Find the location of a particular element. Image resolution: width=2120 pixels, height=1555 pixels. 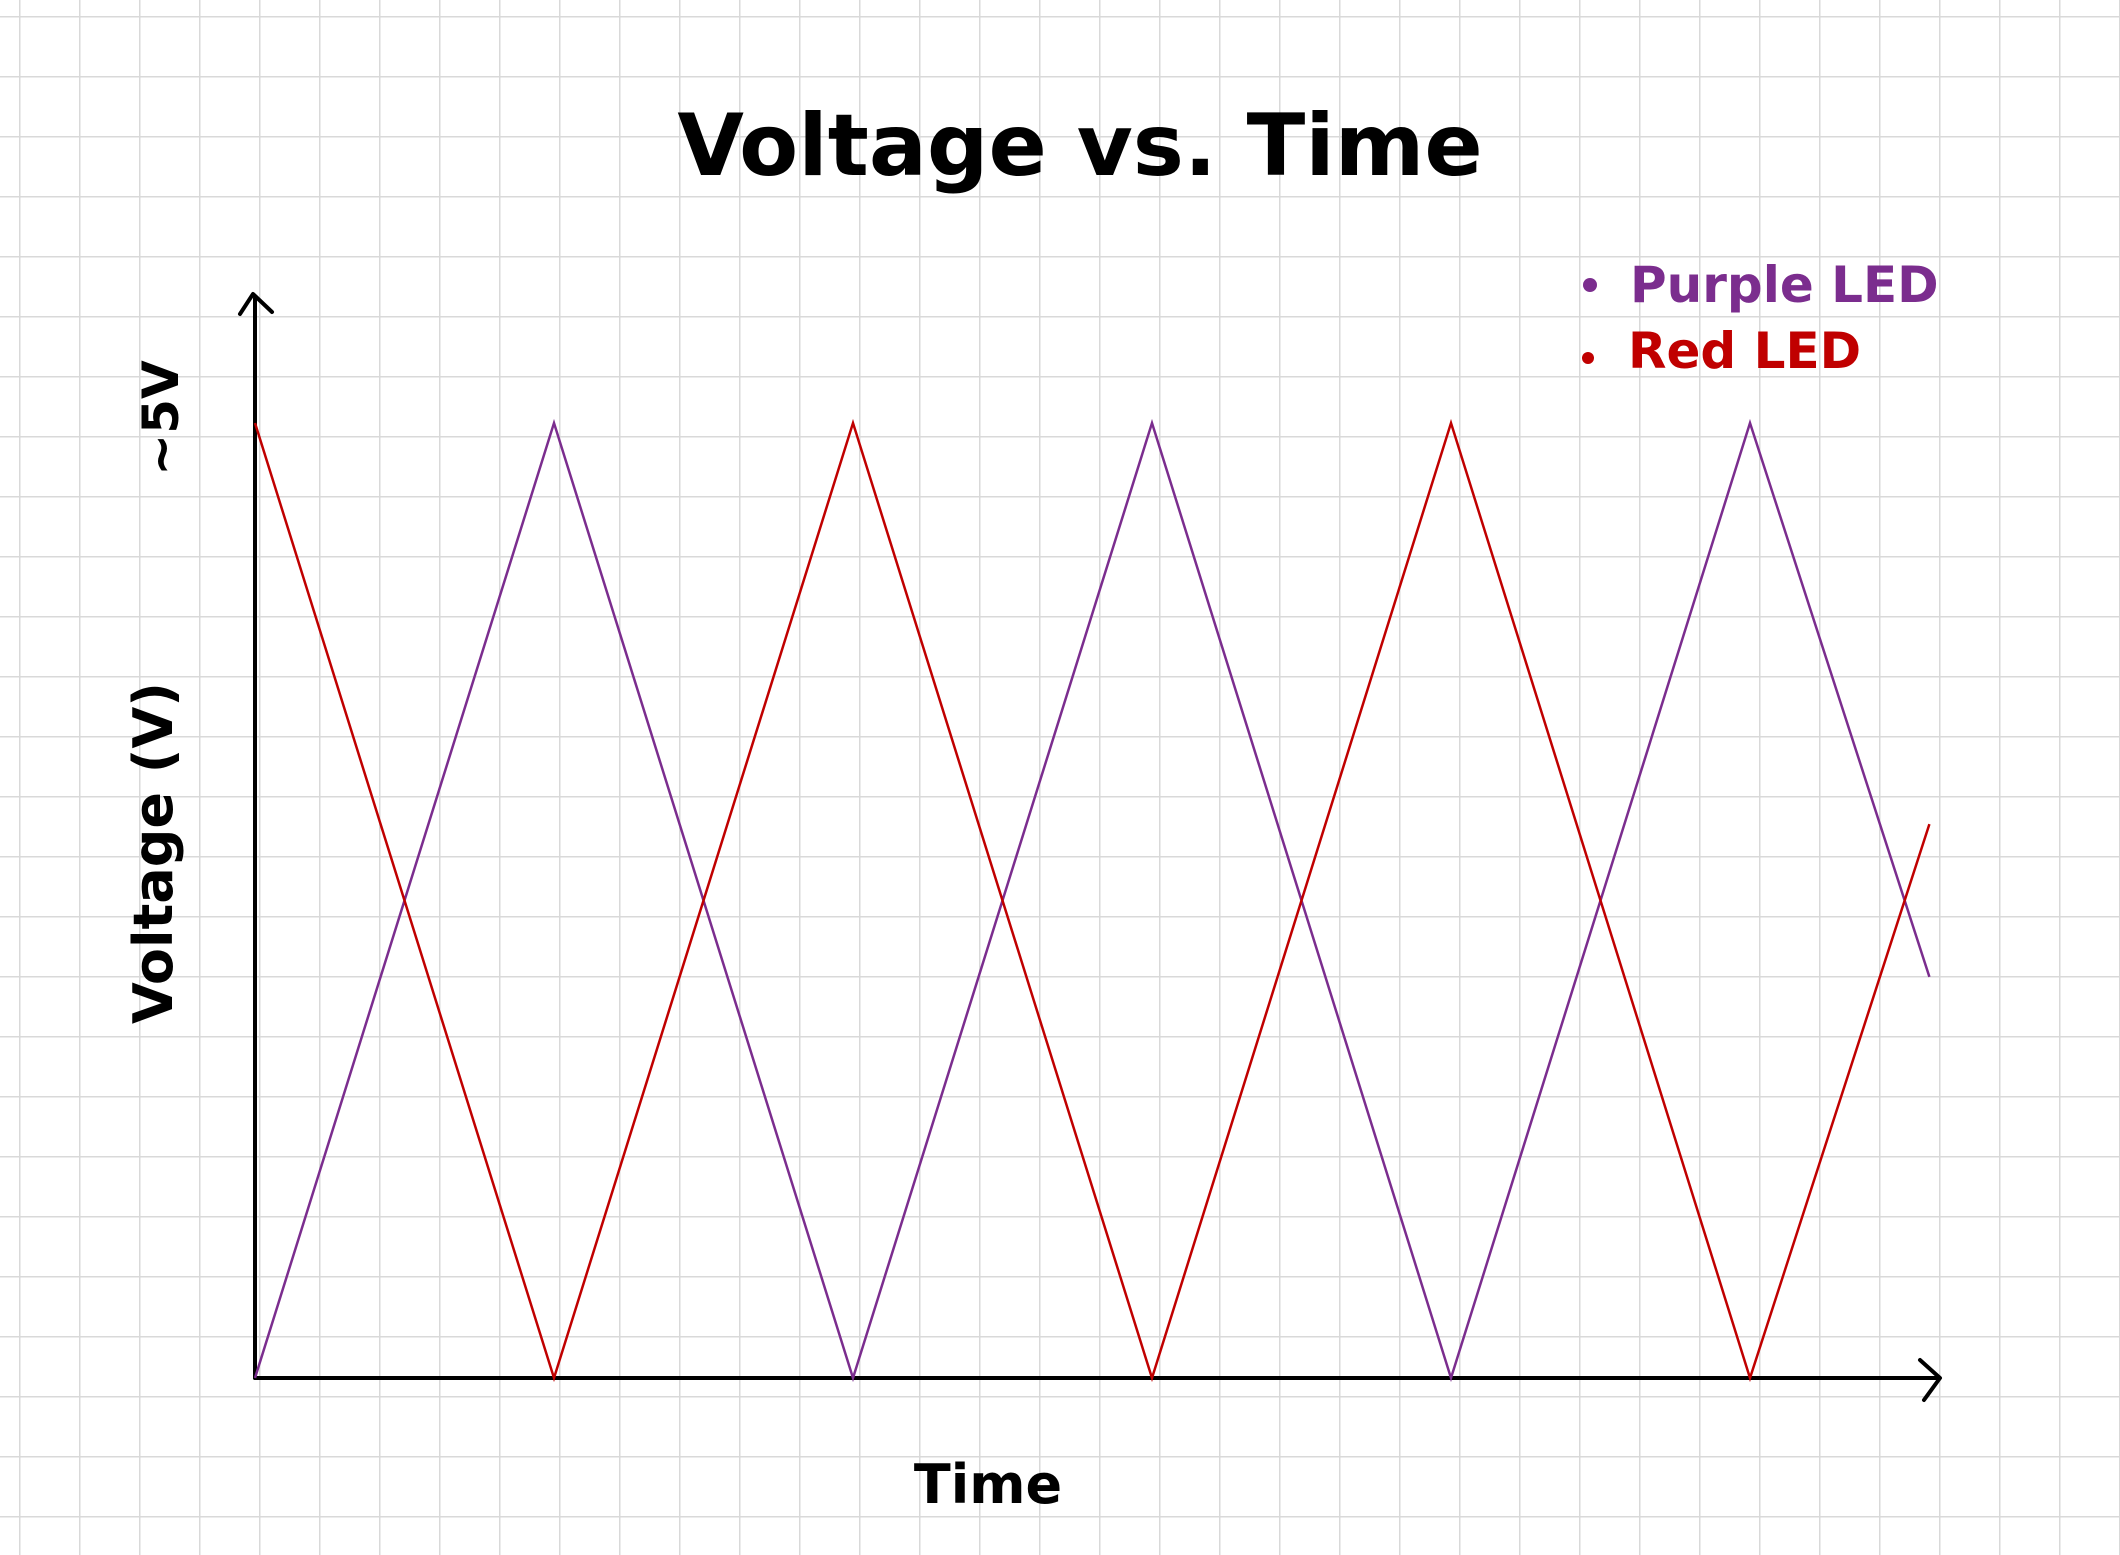

y-axis-arrow is located at coordinates (256, 304).